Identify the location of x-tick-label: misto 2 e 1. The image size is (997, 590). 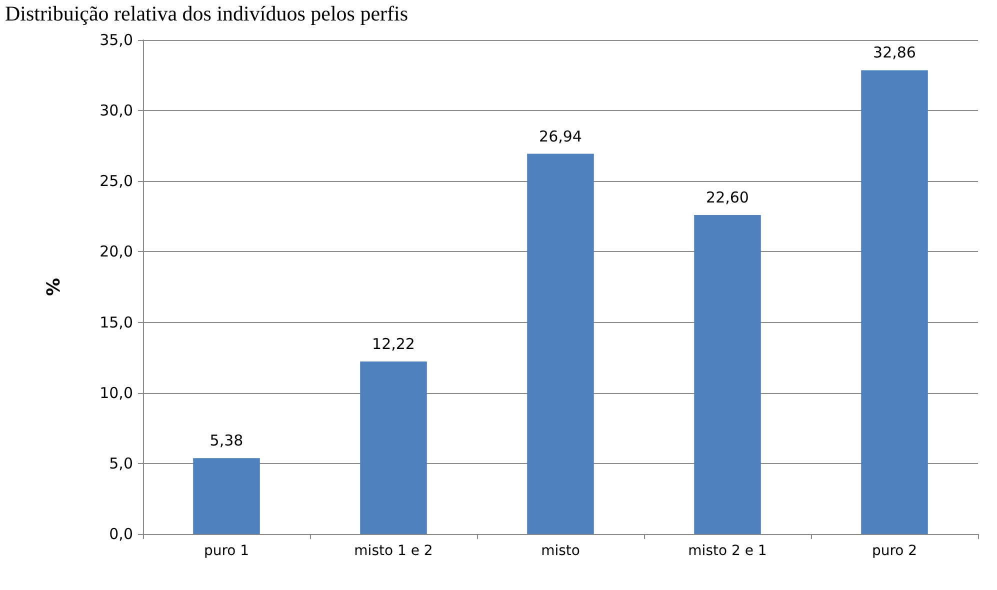
(727, 551).